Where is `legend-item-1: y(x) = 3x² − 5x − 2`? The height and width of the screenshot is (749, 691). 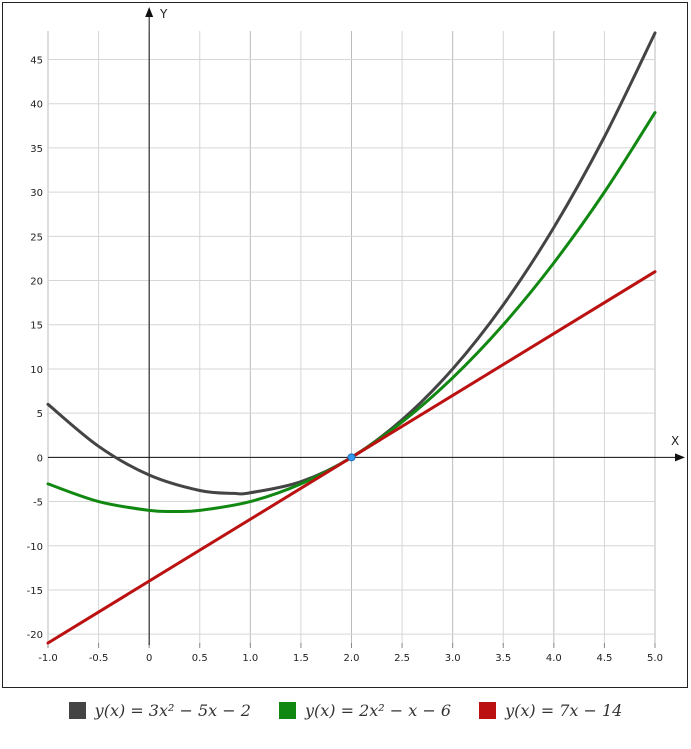 legend-item-1: y(x) = 3x² − 5x − 2 is located at coordinates (159, 710).